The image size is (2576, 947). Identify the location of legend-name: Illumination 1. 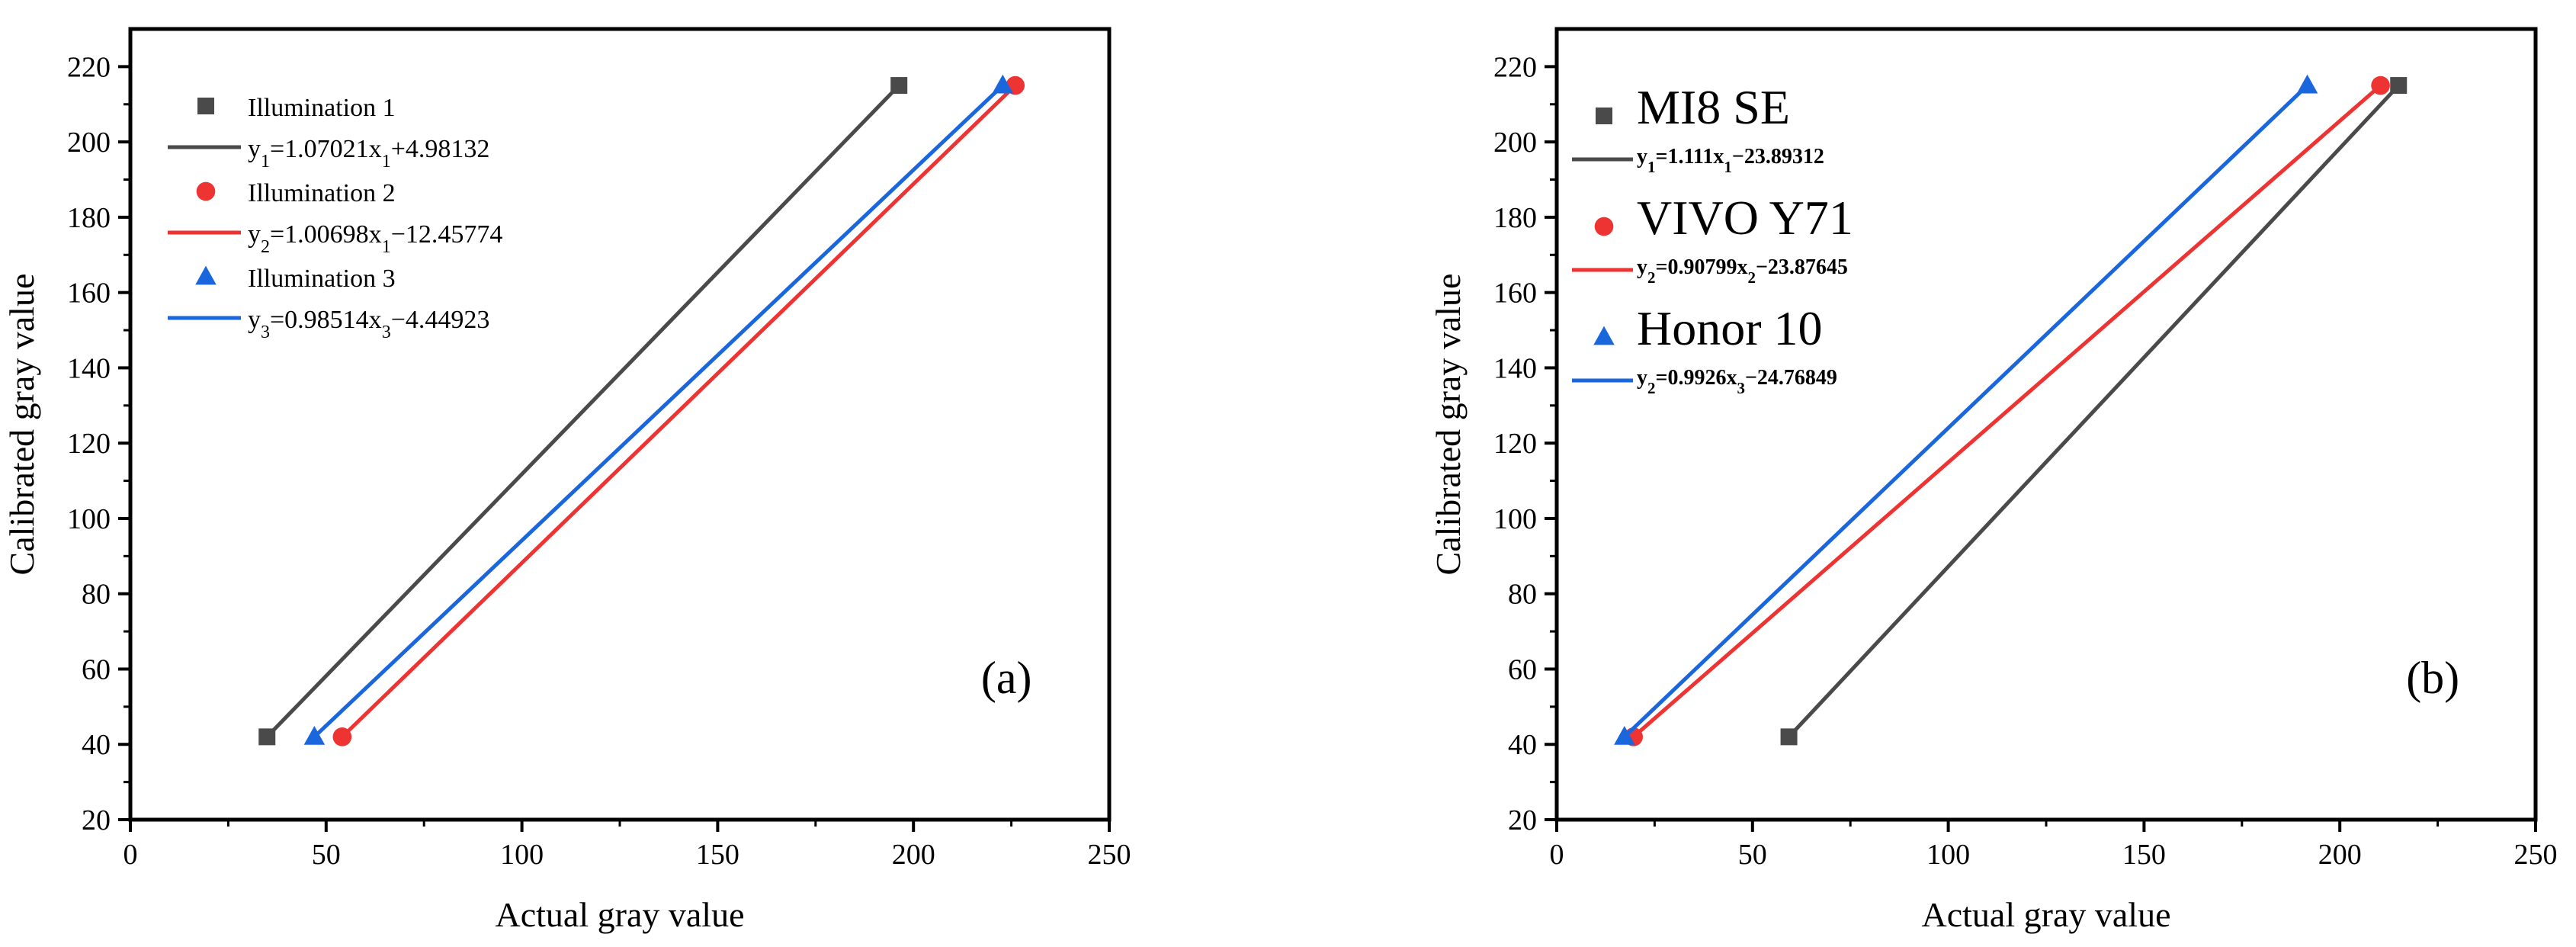
(322, 108).